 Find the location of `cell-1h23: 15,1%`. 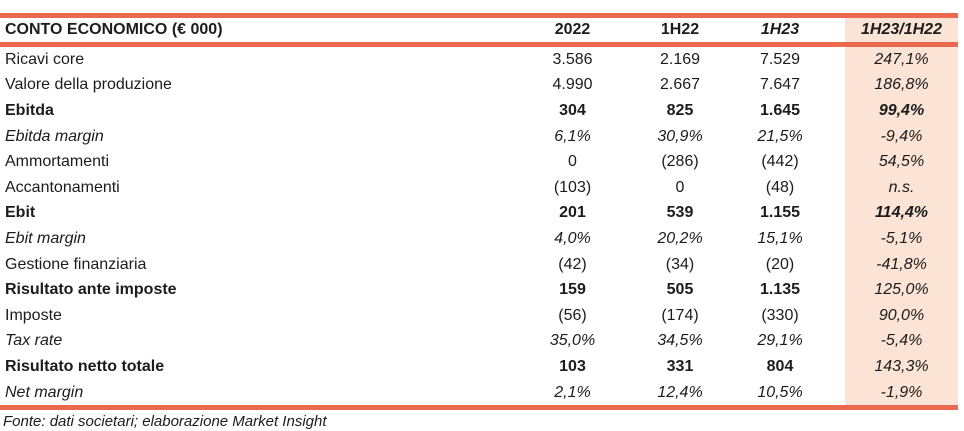

cell-1h23: 15,1% is located at coordinates (780, 238).